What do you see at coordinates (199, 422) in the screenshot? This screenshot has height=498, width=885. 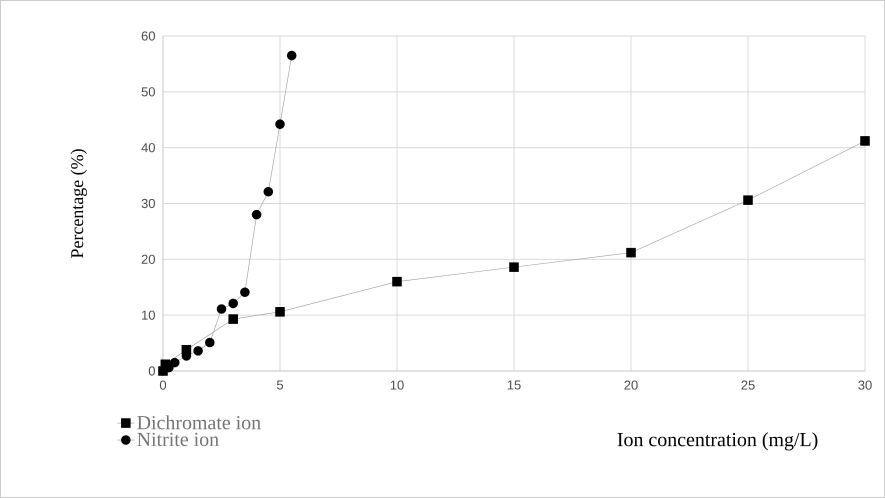 I see `legend-label: Dichromate ion` at bounding box center [199, 422].